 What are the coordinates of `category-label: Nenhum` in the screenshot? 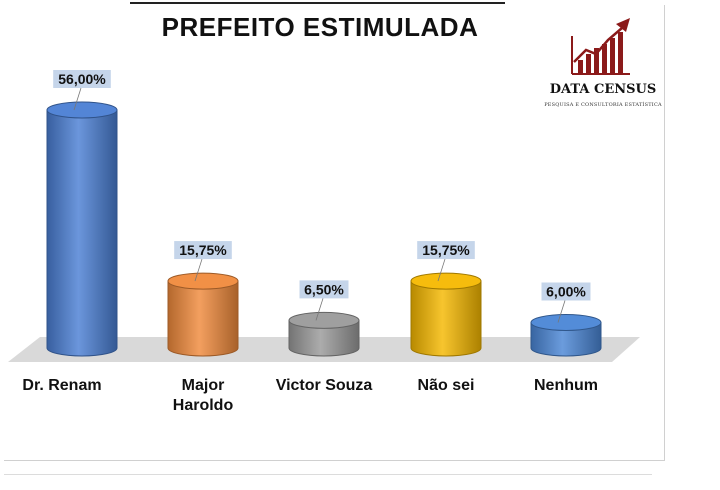 It's located at (566, 385).